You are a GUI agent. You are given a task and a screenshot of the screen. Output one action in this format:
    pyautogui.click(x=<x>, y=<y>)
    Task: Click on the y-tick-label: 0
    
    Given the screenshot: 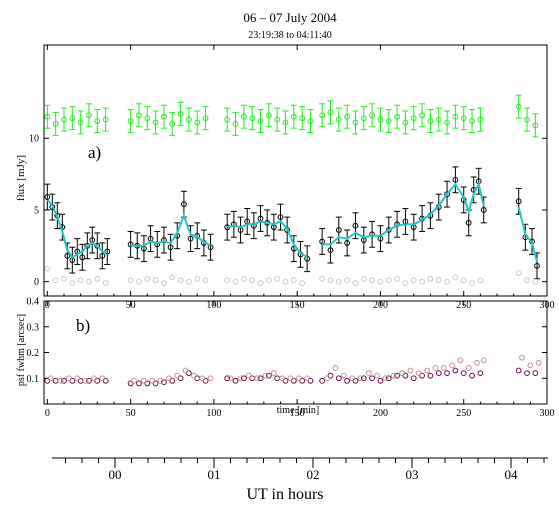 What is the action you would take?
    pyautogui.click(x=36, y=282)
    